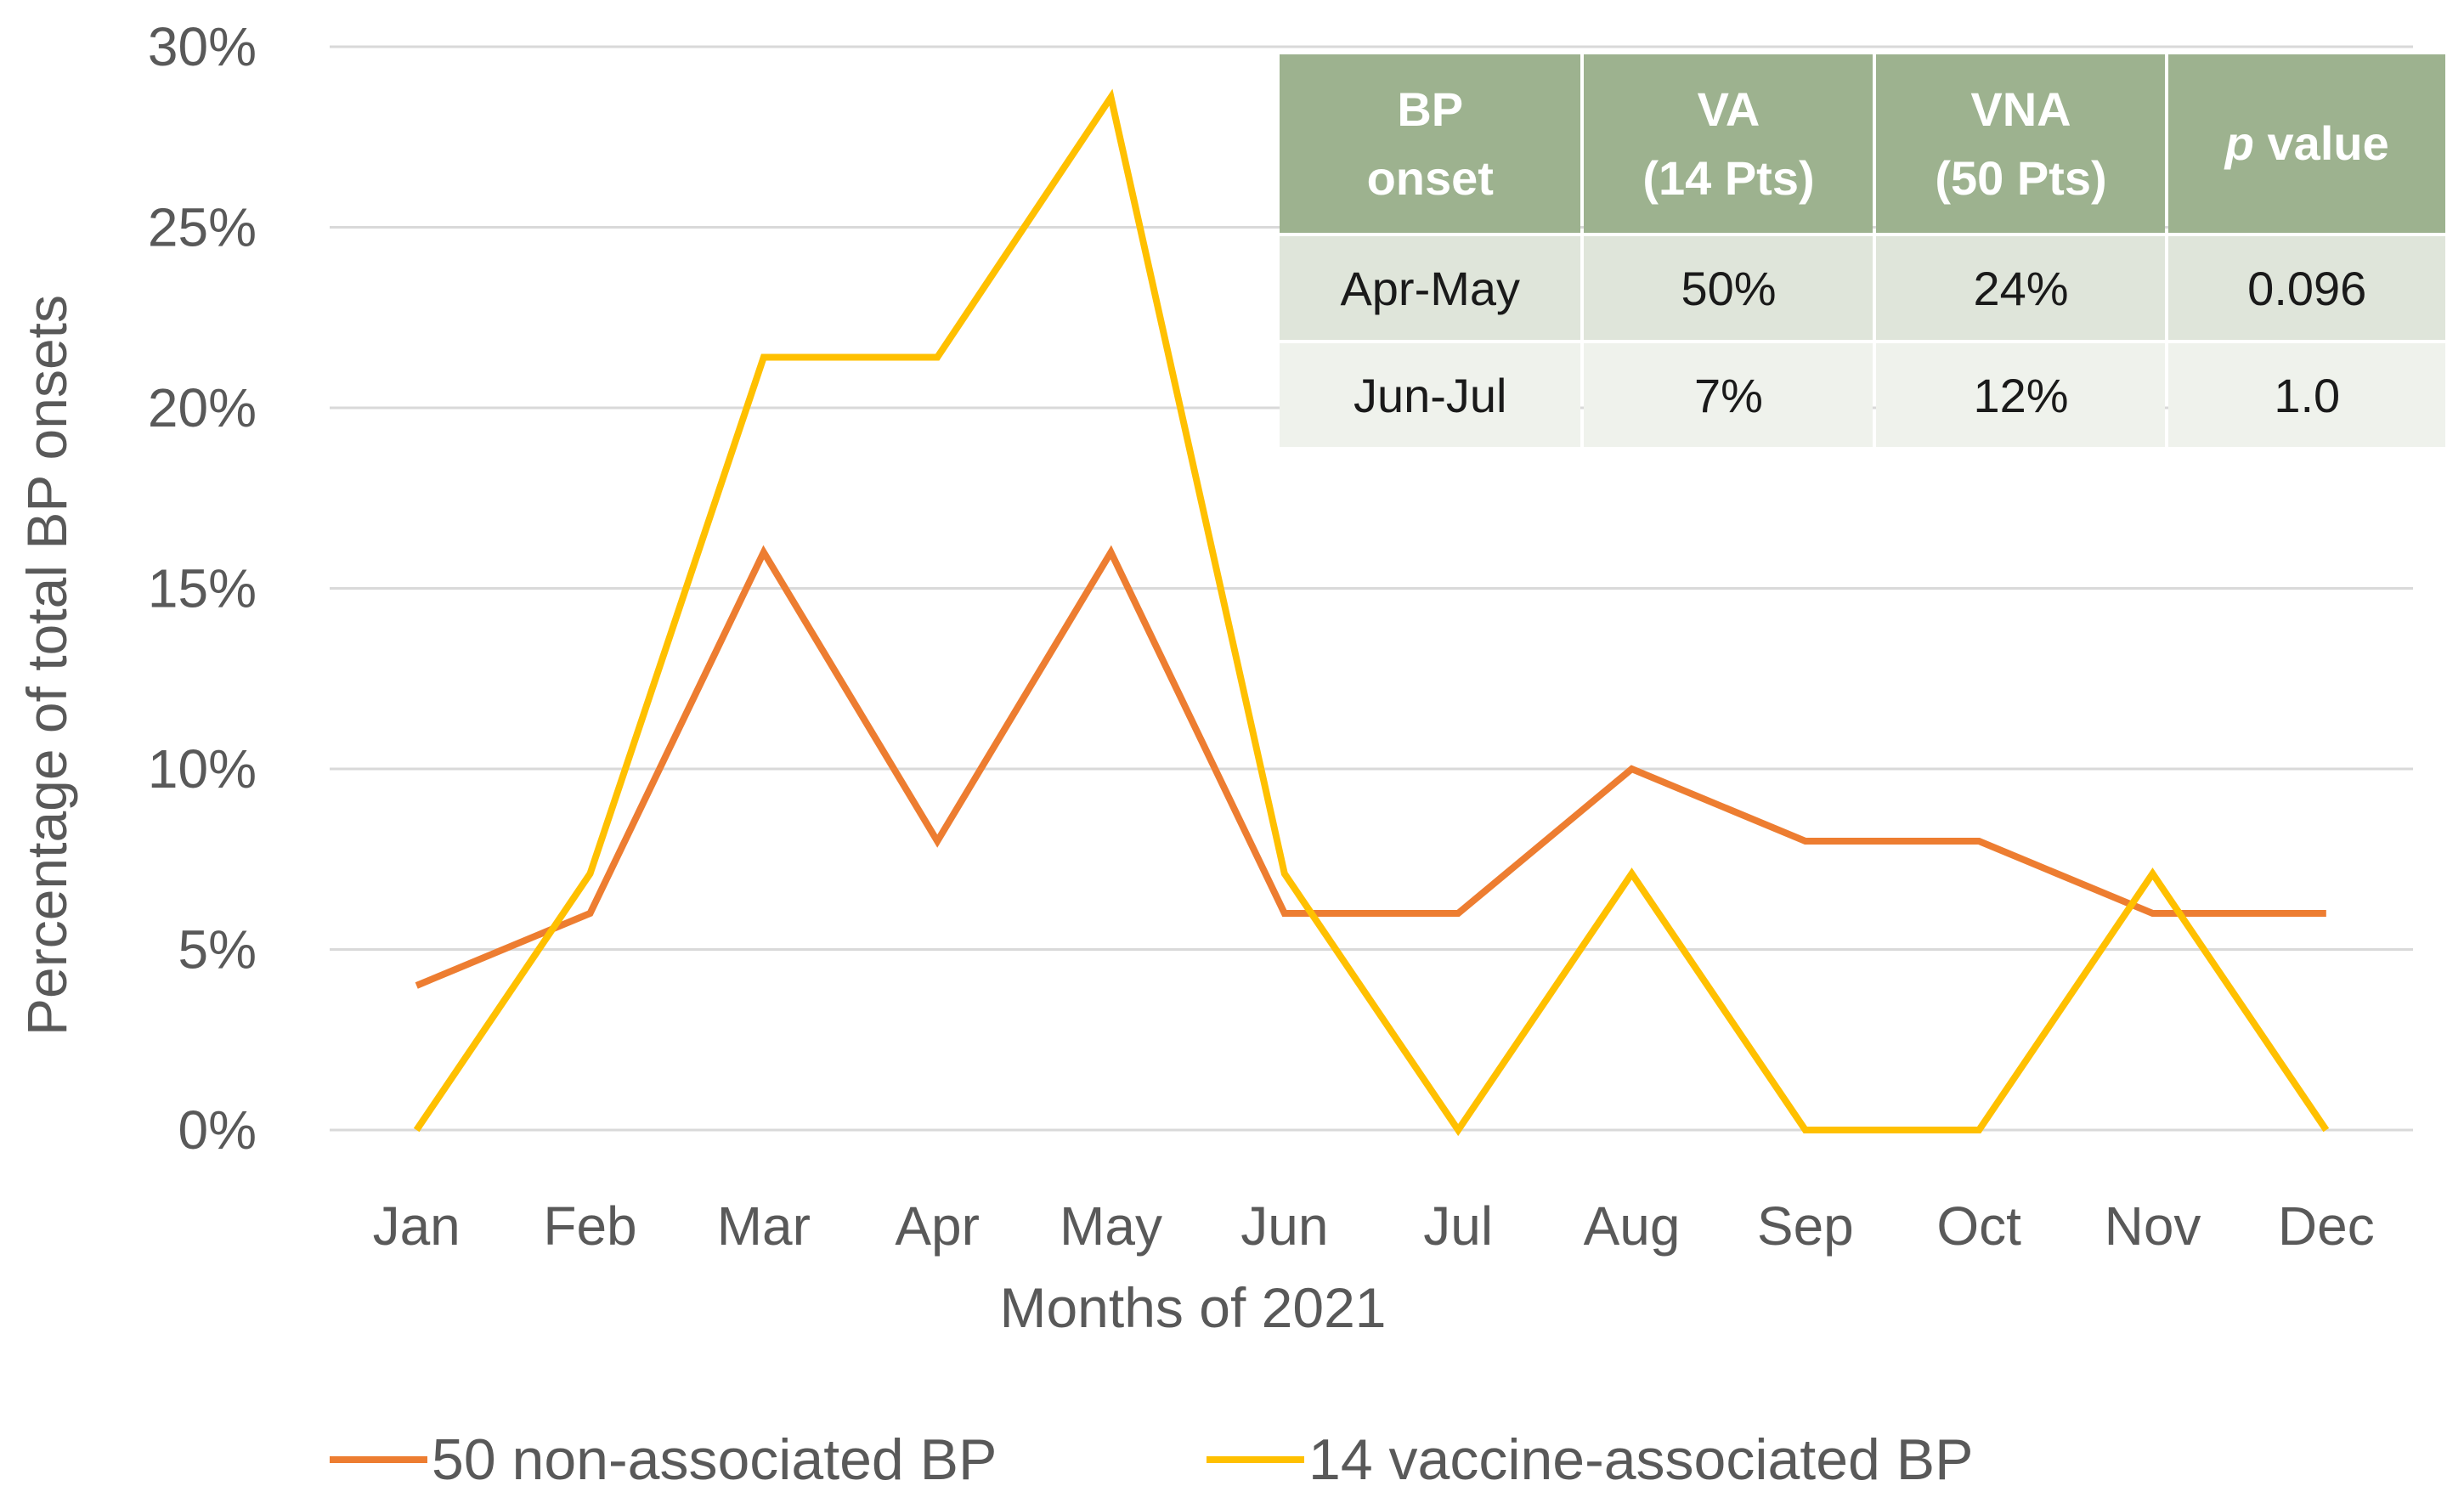  Describe the element at coordinates (2021, 143) in the screenshot. I see `header-vna: VNA (50 Pts)` at that location.